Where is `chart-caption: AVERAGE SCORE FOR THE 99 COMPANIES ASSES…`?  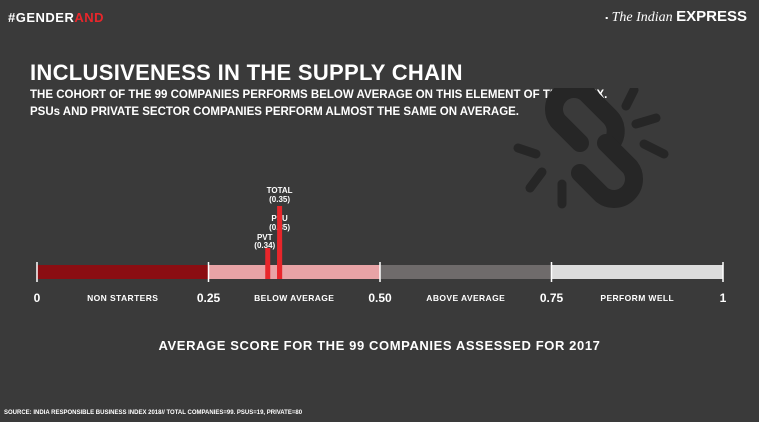
chart-caption: AVERAGE SCORE FOR THE 99 COMPANIES ASSES… is located at coordinates (379, 345).